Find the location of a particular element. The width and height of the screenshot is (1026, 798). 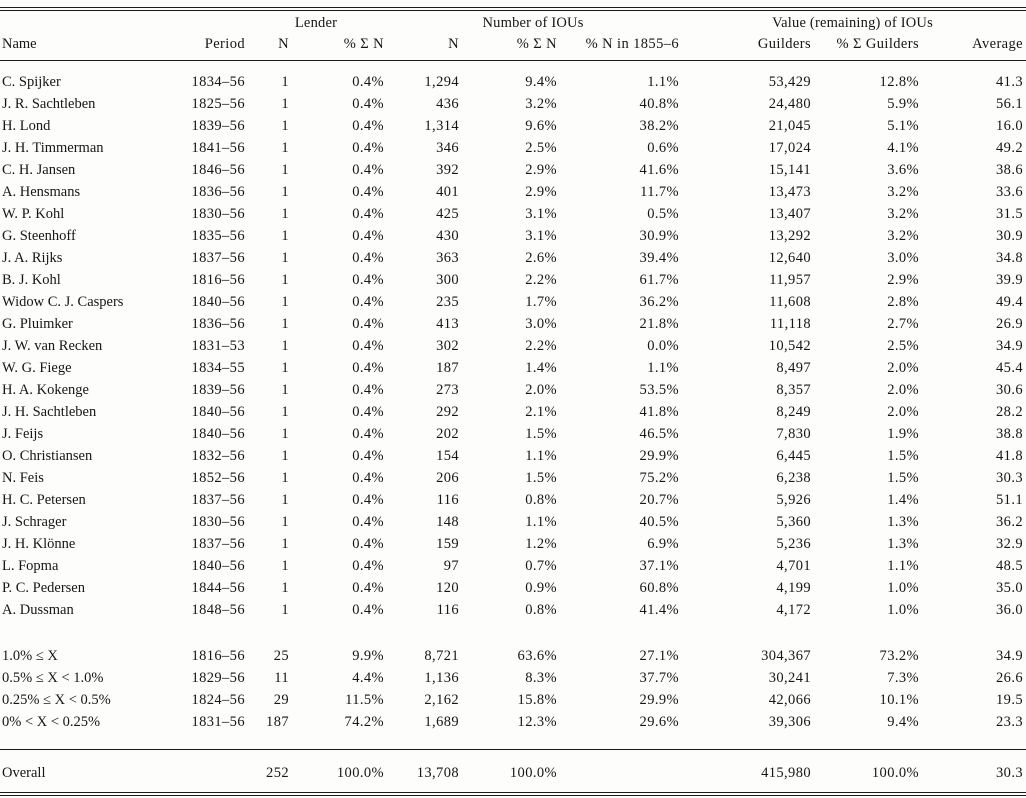

lender-row-cell-average: 45.4 is located at coordinates (1010, 368).